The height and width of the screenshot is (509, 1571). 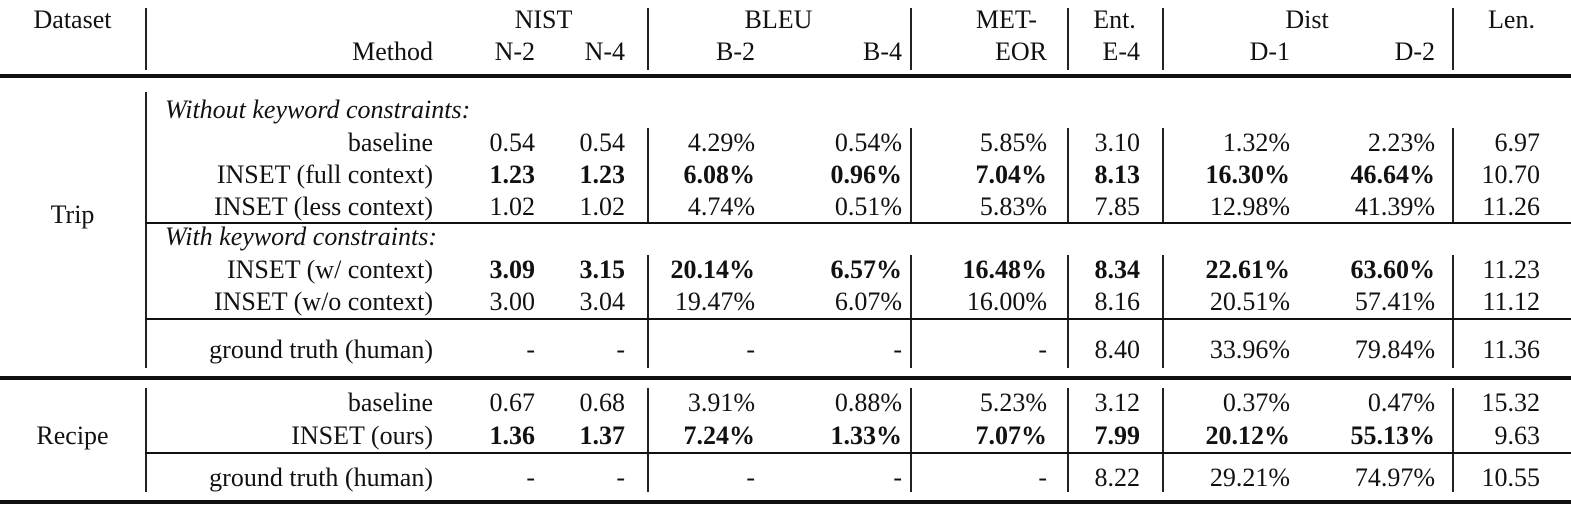 What do you see at coordinates (868, 206) in the screenshot?
I see `table-cell: 0.51%` at bounding box center [868, 206].